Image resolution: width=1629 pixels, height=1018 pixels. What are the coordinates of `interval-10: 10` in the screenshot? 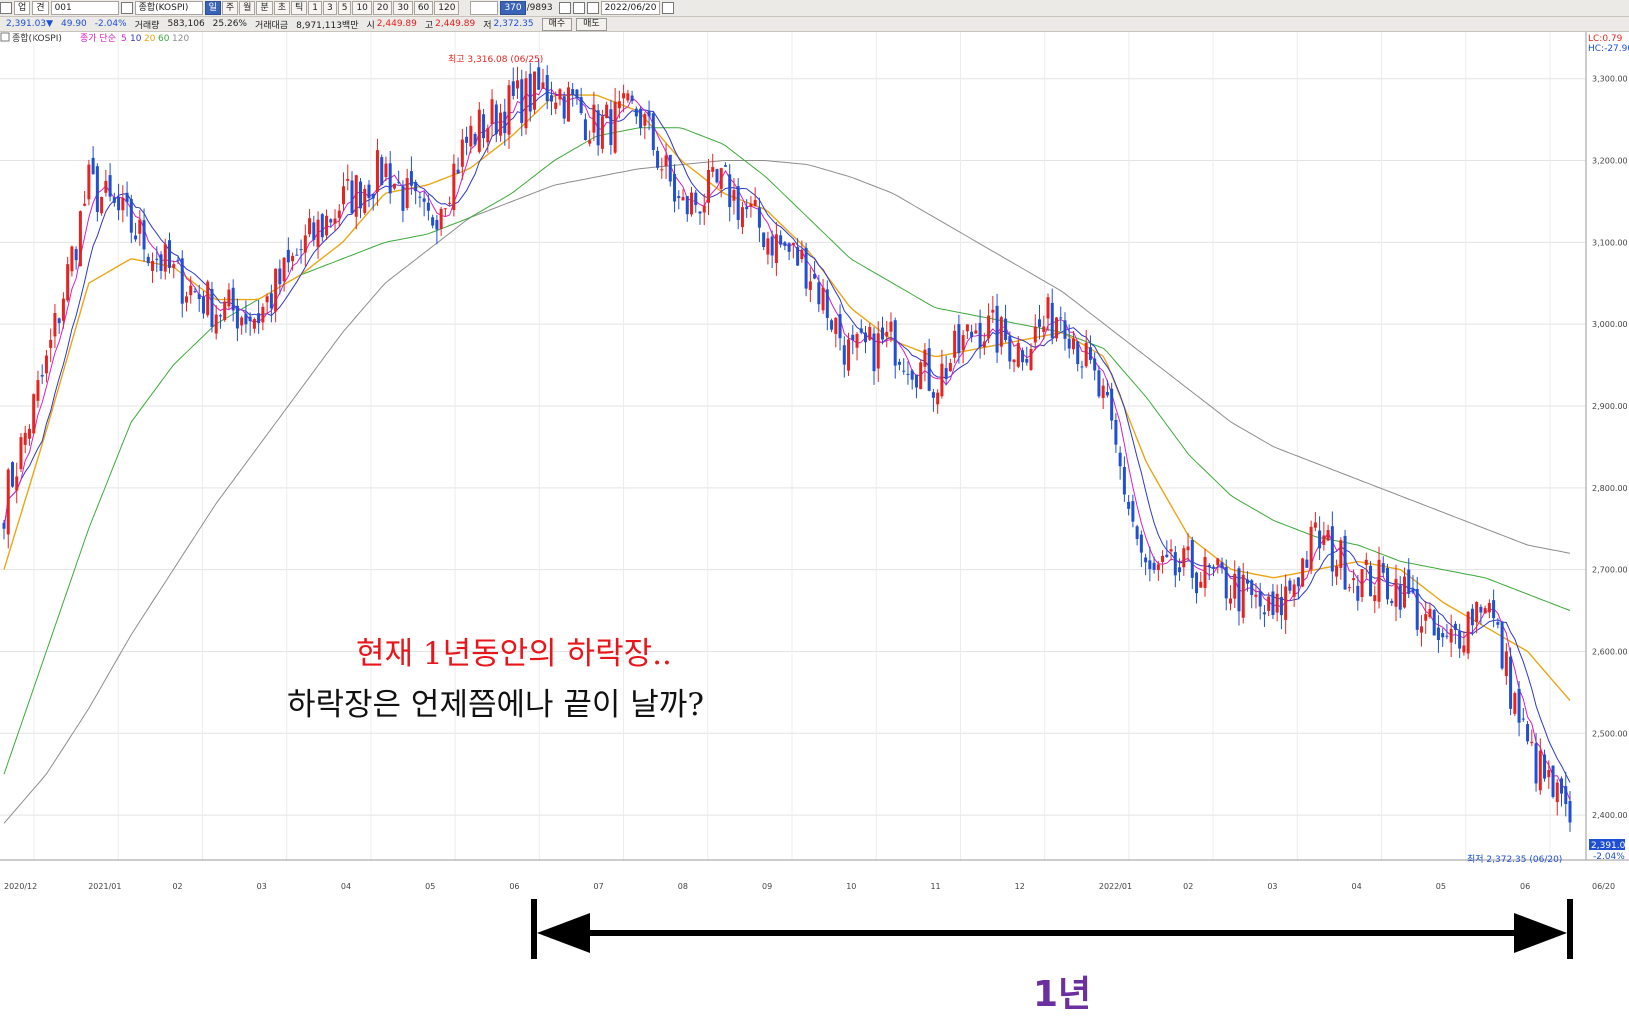 It's located at (362, 8).